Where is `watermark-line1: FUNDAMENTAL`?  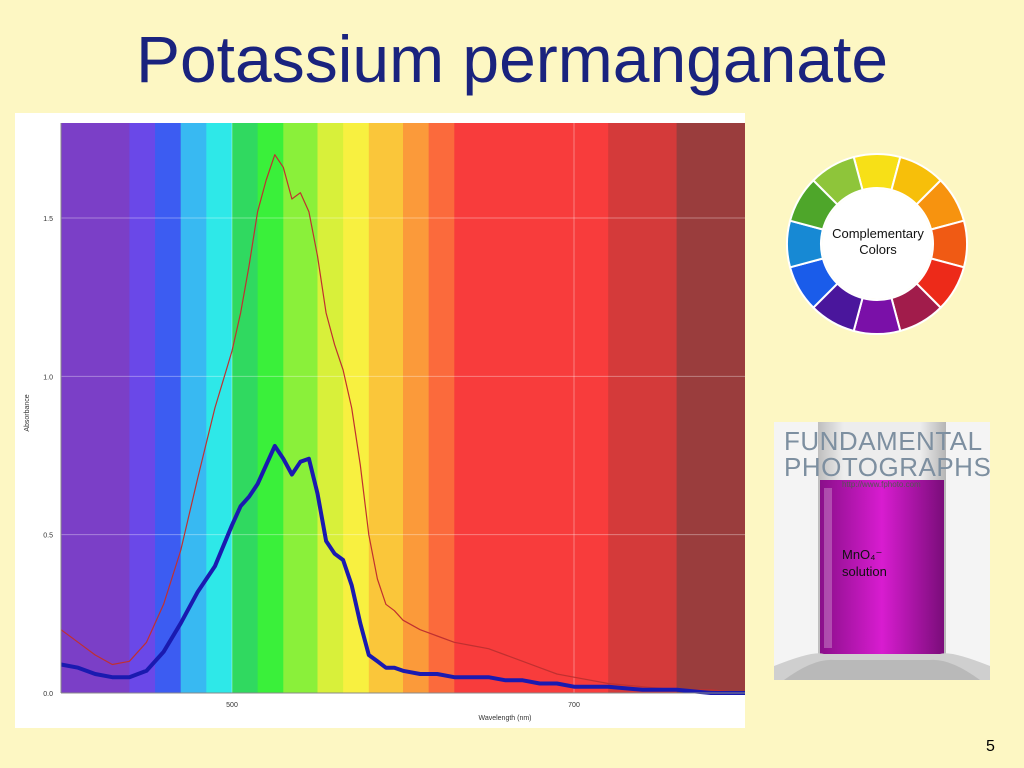
watermark-line1: FUNDAMENTAL is located at coordinates (883, 441).